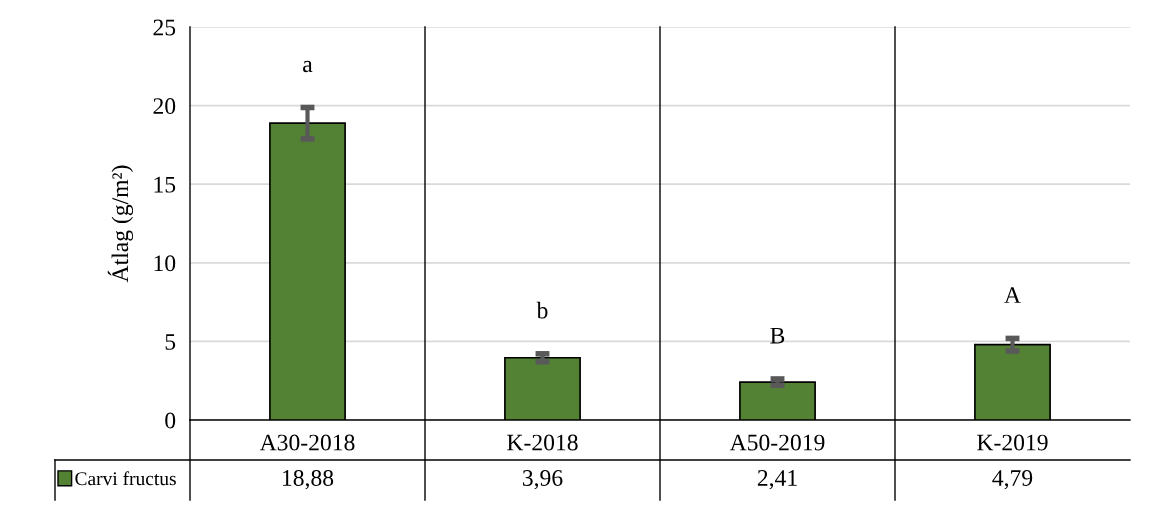  I want to click on y-tick-label: 20, so click(164, 106).